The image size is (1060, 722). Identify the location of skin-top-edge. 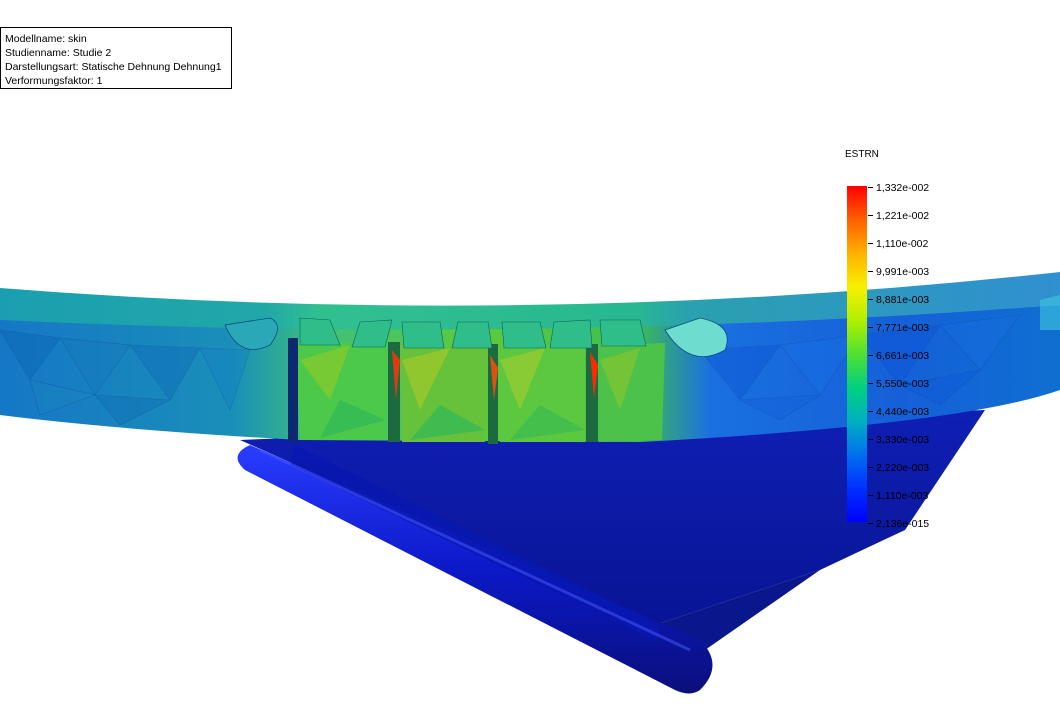
(530, 301).